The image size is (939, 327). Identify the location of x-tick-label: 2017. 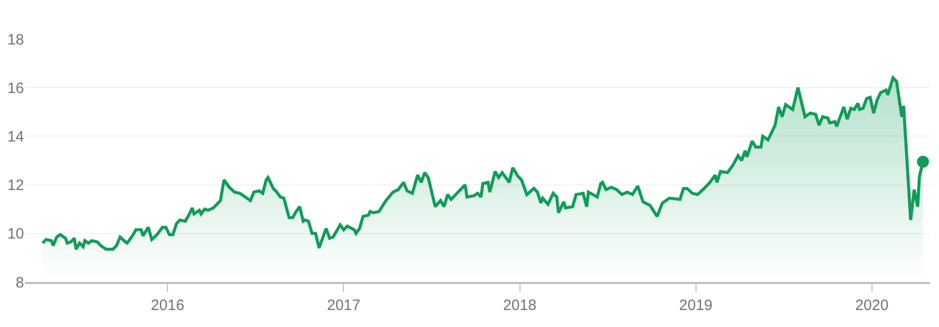
(343, 305).